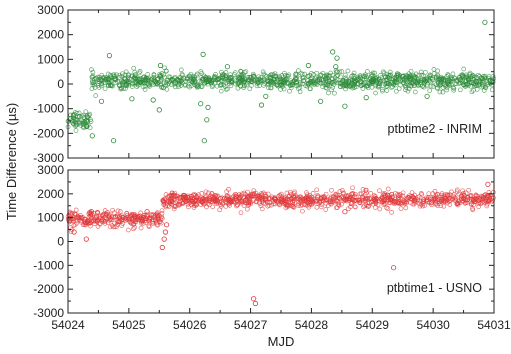 The height and width of the screenshot is (354, 511). Describe the element at coordinates (373, 325) in the screenshot. I see `x-tick-label: 54029` at that location.